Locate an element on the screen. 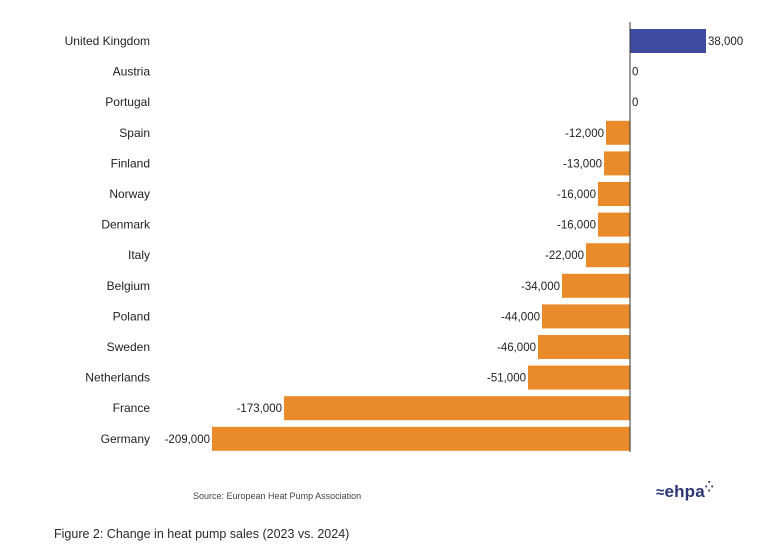  logo-text: ehpa is located at coordinates (684, 491).